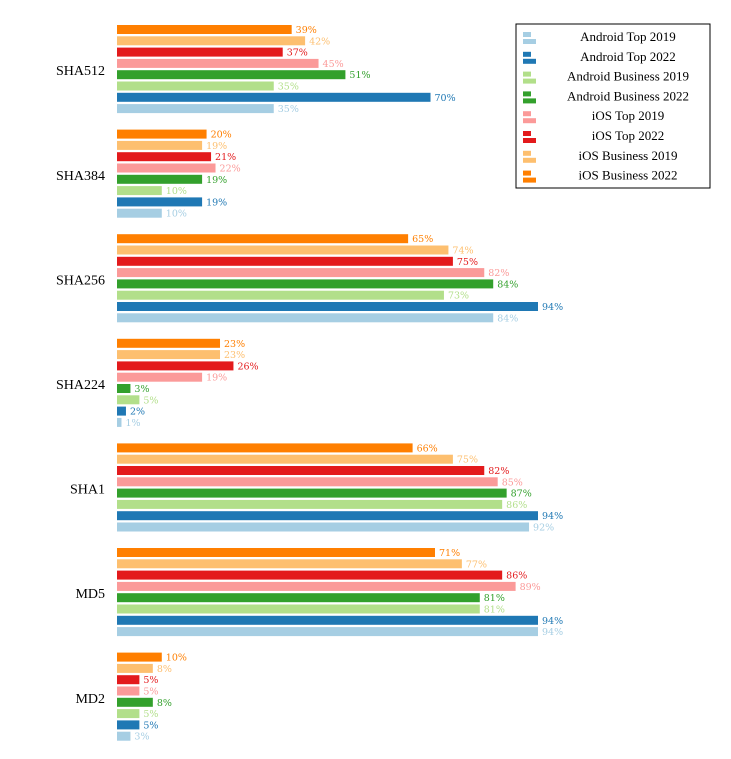 This screenshot has width=731, height=759. I want to click on value-label-sha256-ios-top-2019: 82%, so click(498, 273).